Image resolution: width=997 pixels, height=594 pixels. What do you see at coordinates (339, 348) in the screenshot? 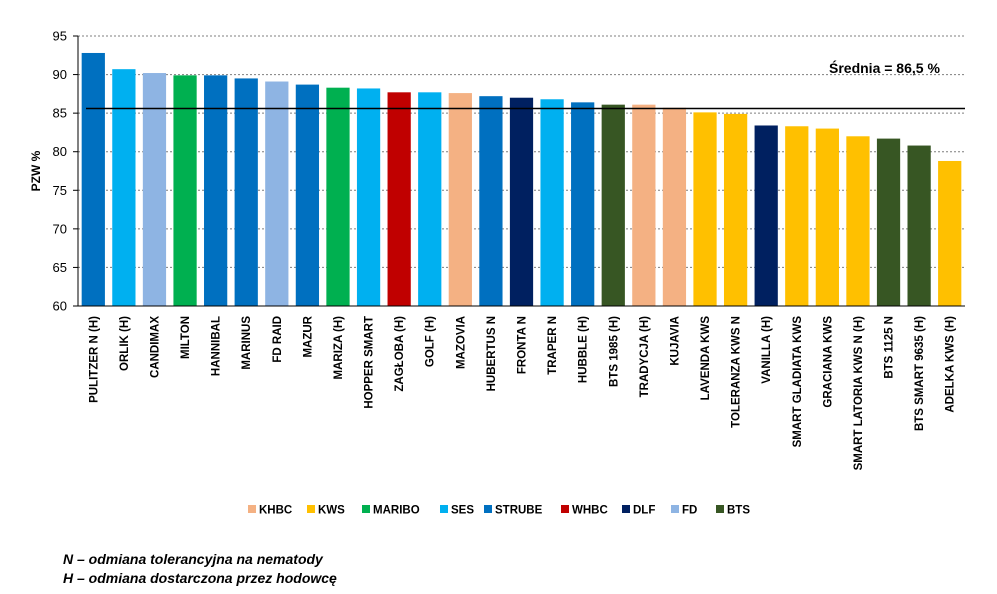
I see `x-category-label: MARIZA (H)` at bounding box center [339, 348].